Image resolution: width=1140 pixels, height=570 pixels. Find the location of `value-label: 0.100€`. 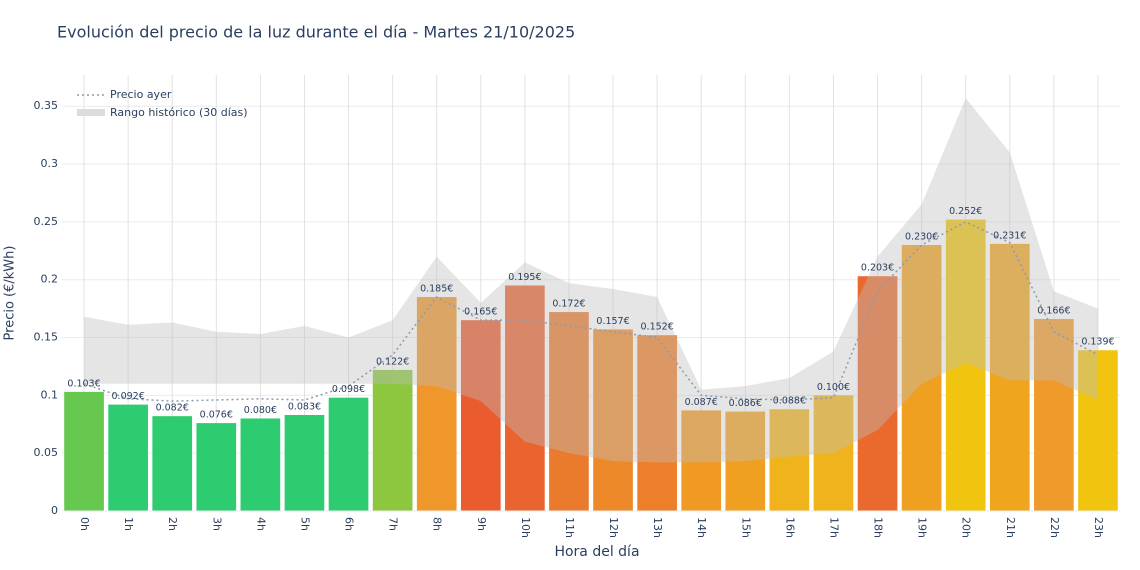

value-label: 0.100€ is located at coordinates (833, 387).